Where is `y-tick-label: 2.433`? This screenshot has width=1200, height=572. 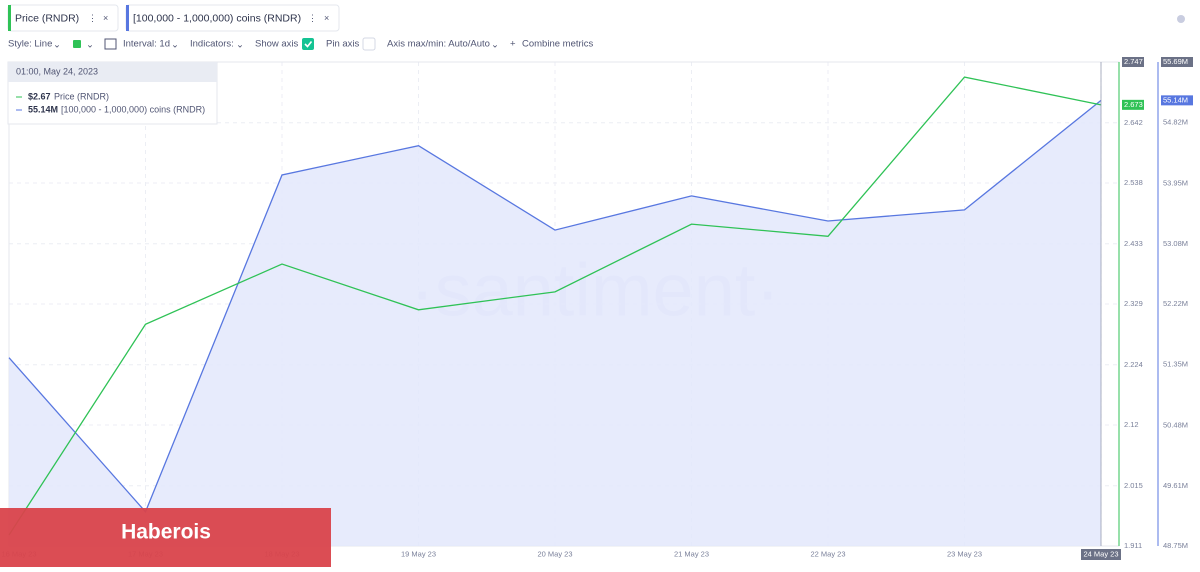 y-tick-label: 2.433 is located at coordinates (1133, 243).